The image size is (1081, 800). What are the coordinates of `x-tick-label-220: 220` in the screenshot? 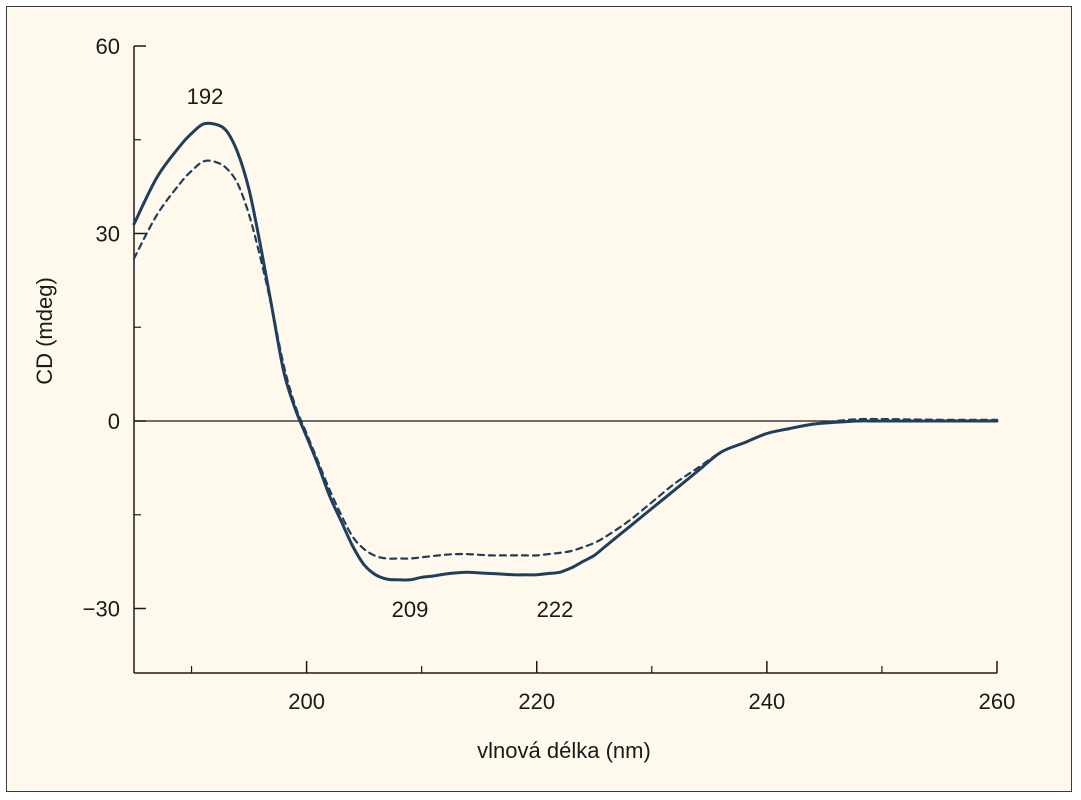 It's located at (536, 701).